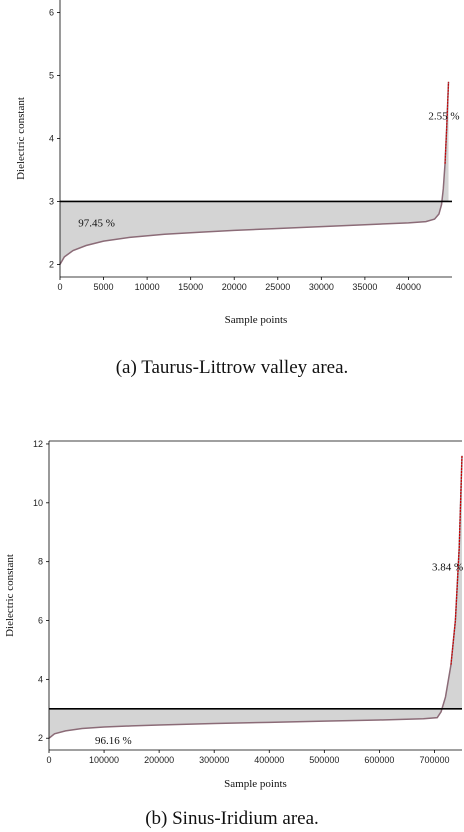  What do you see at coordinates (190, 287) in the screenshot?
I see `x-tick-label: 15000` at bounding box center [190, 287].